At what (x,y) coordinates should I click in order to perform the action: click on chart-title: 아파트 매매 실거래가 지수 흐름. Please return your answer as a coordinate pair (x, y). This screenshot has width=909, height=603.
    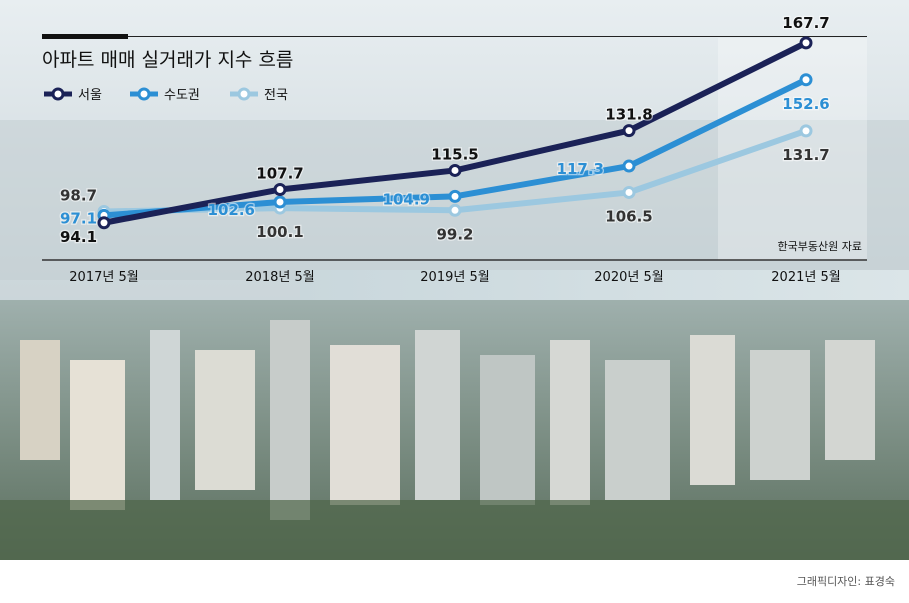
    Looking at the image, I should click on (167, 60).